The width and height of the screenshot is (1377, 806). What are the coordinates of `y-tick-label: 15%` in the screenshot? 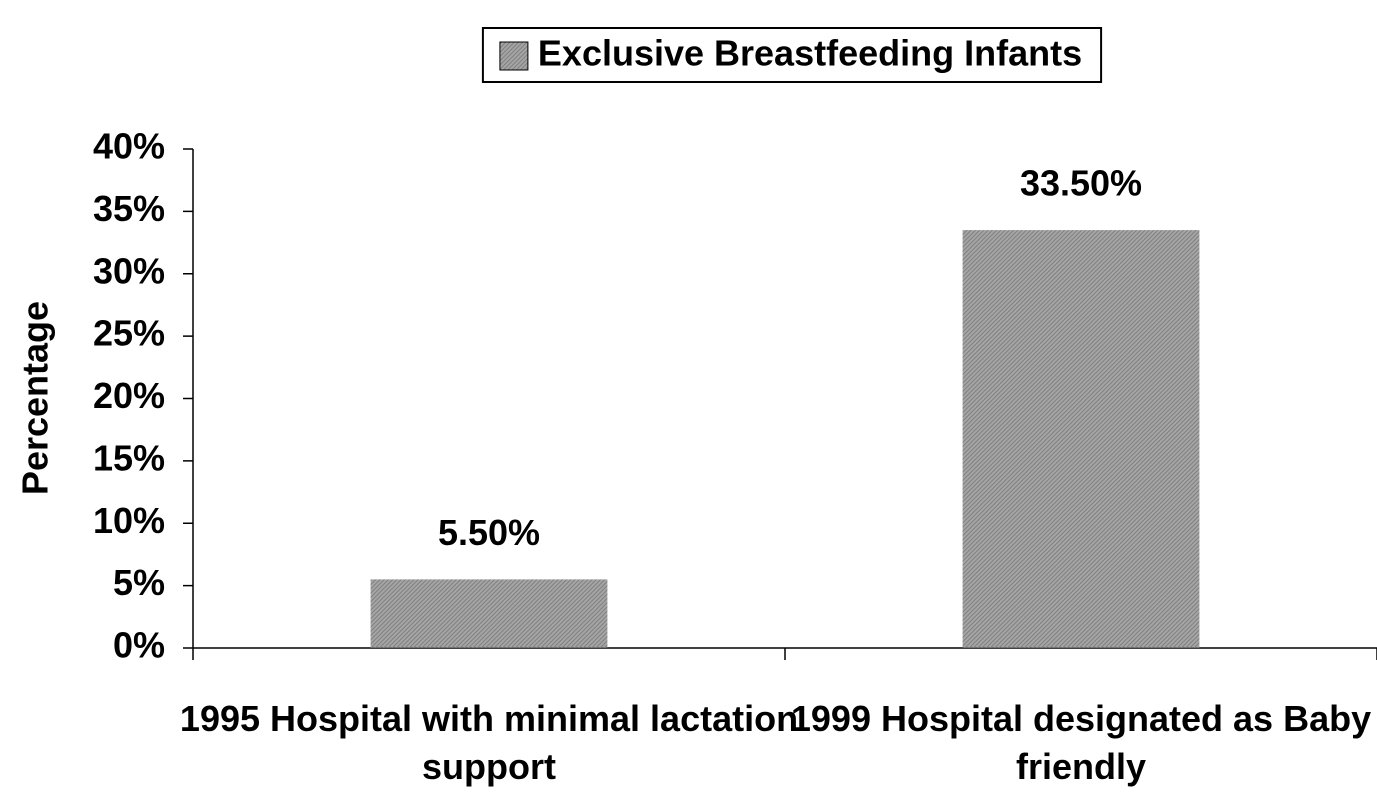 It's located at (129, 457).